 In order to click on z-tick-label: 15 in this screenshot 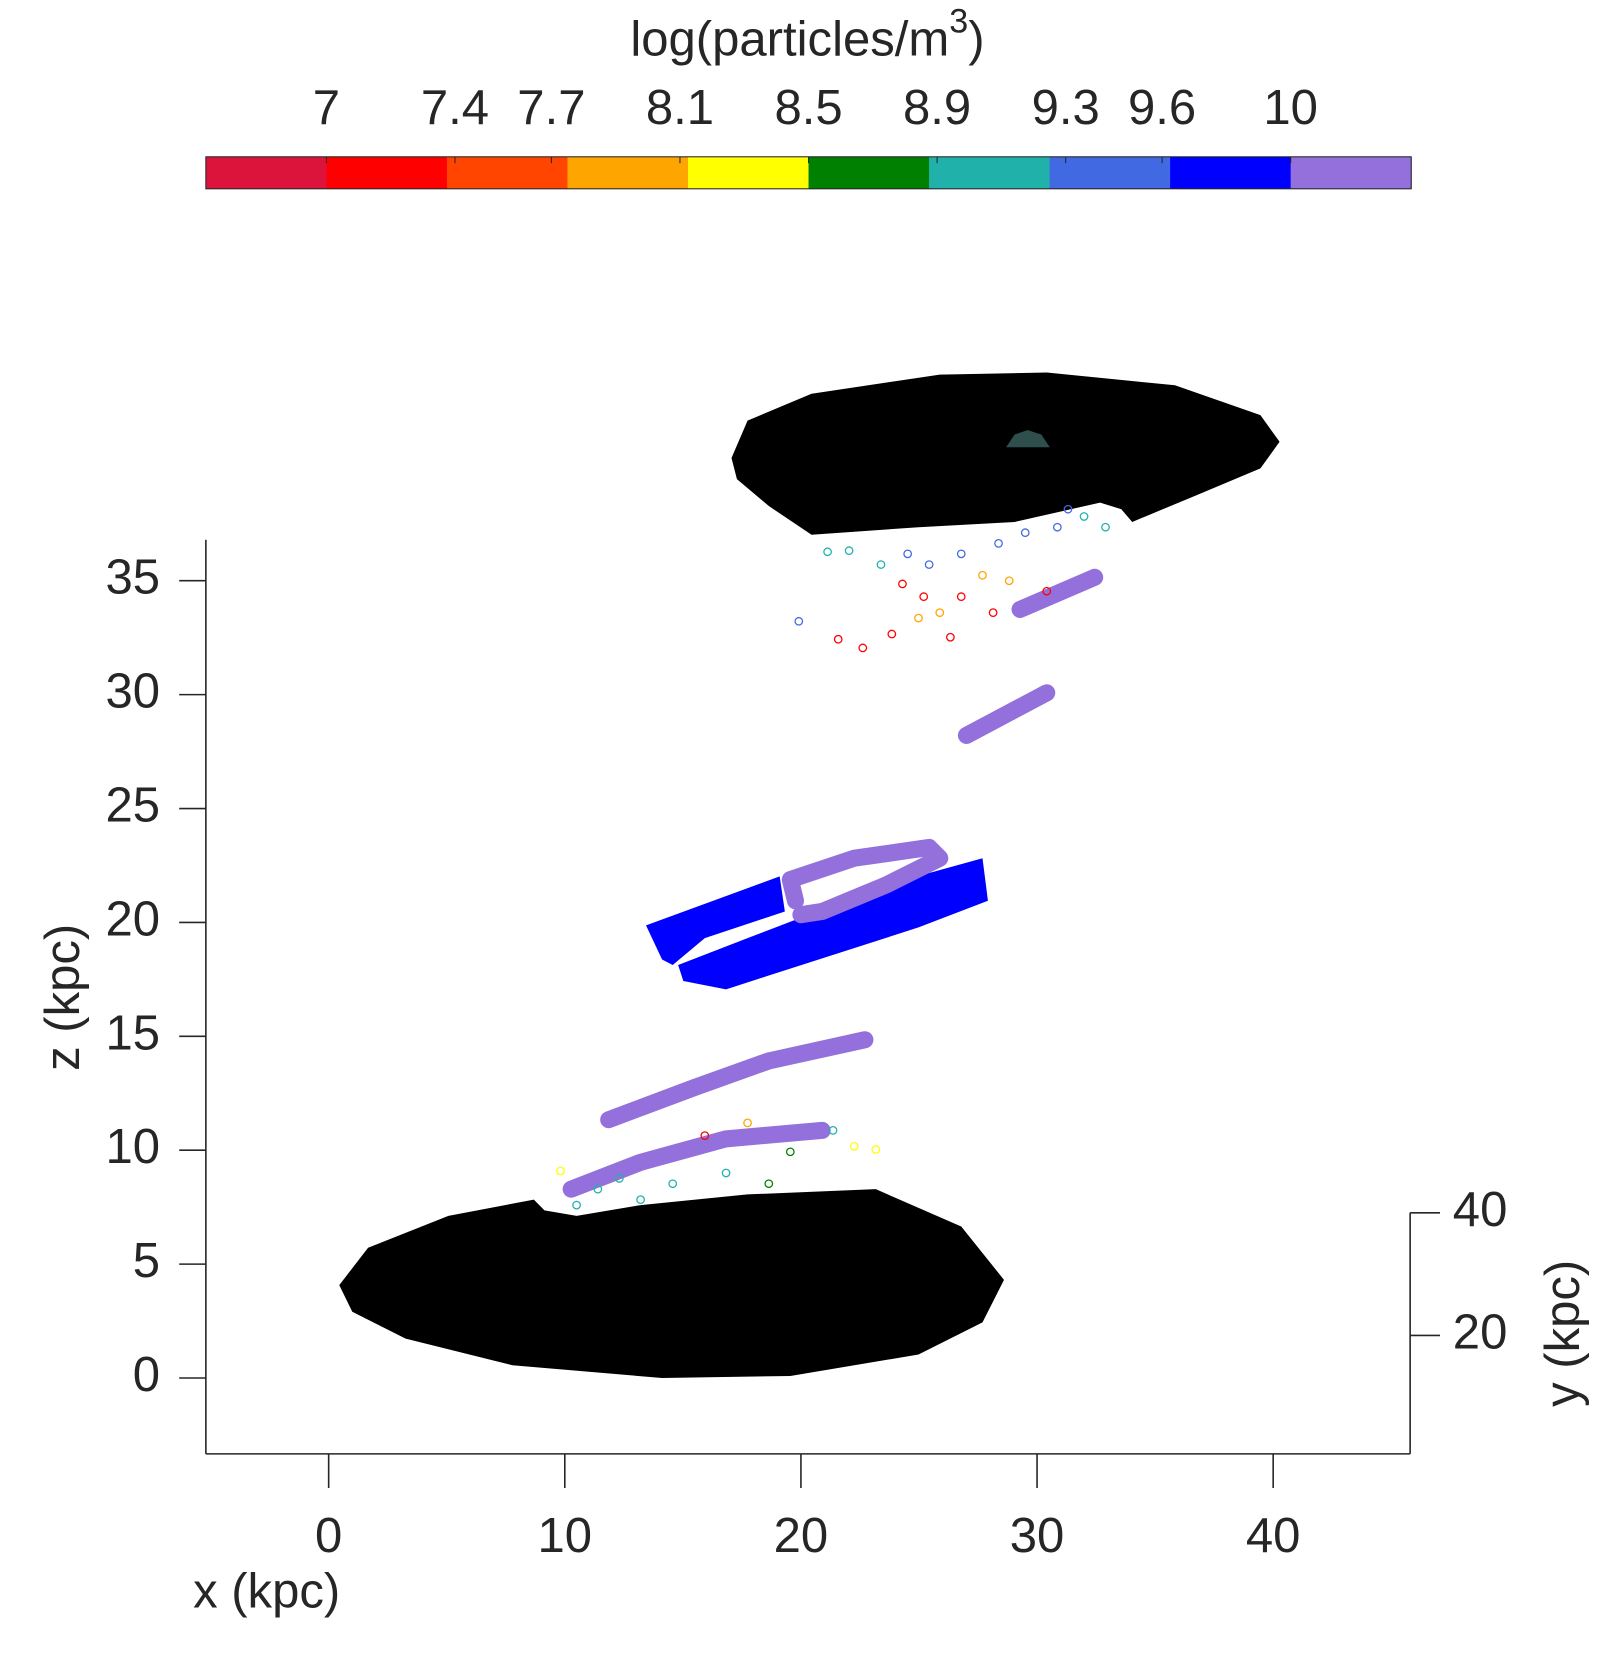, I will do `click(132, 1033)`.